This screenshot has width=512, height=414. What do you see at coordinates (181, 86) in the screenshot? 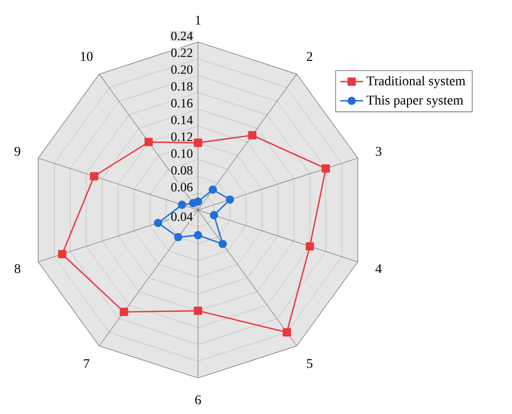
I see `y-tick-label: 0.18` at bounding box center [181, 86].